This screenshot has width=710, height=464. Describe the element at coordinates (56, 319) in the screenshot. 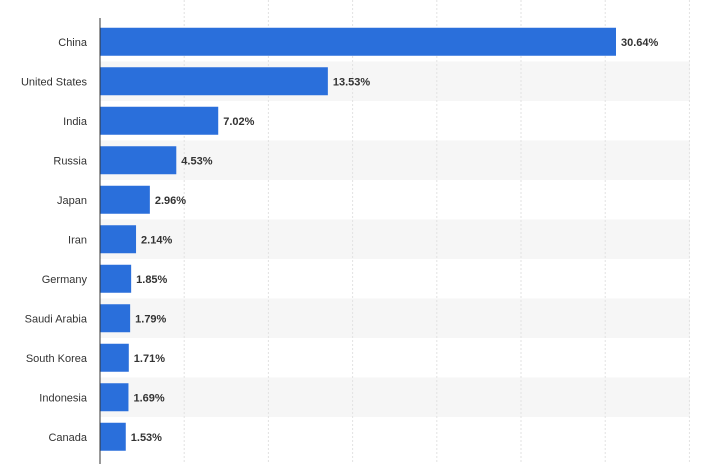

I see `category-label: Saudi Arabia` at that location.